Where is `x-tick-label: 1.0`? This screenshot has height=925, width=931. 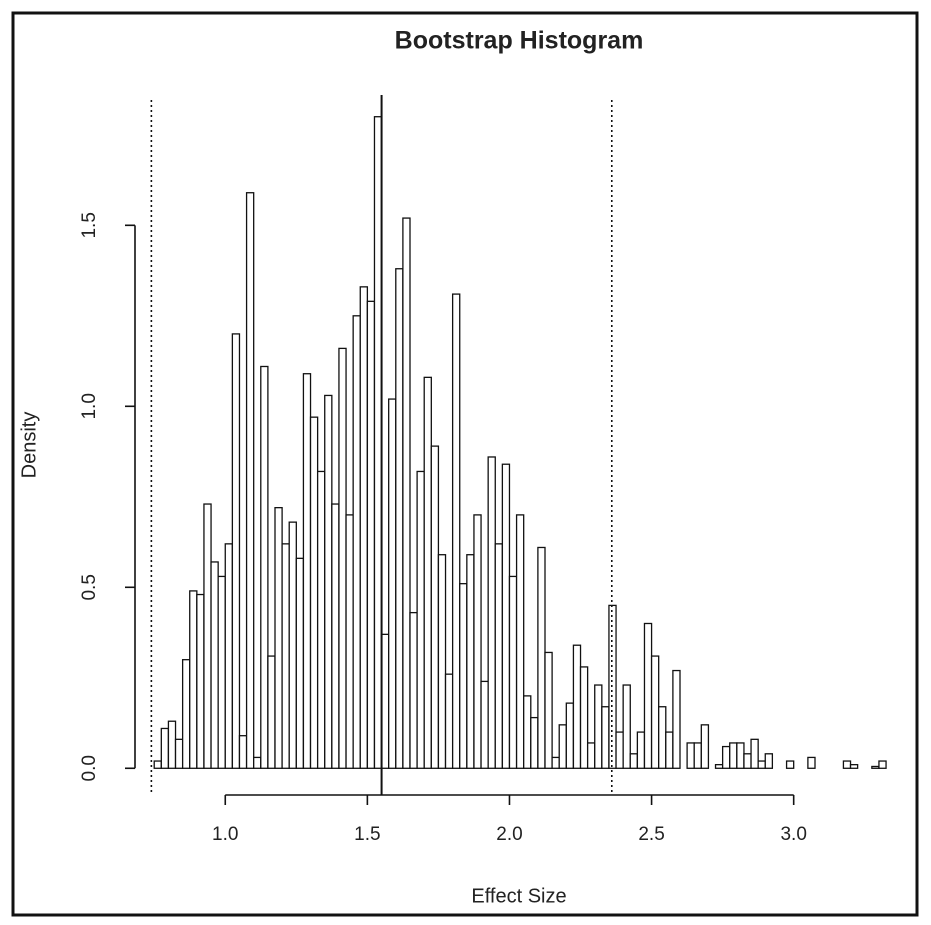 x-tick-label: 1.0 is located at coordinates (225, 834).